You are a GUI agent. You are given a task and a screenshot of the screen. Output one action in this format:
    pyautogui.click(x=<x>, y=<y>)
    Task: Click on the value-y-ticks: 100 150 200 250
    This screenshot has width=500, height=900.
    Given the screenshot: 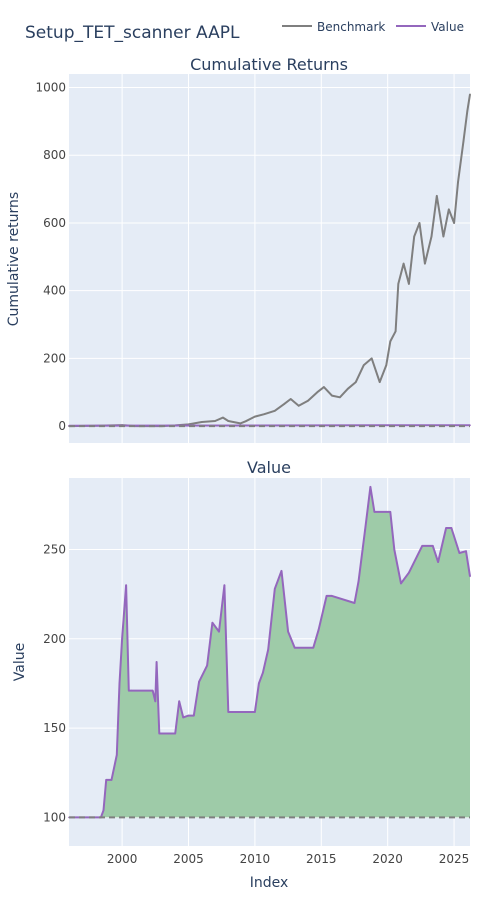 What is the action you would take?
    pyautogui.click(x=54, y=683)
    